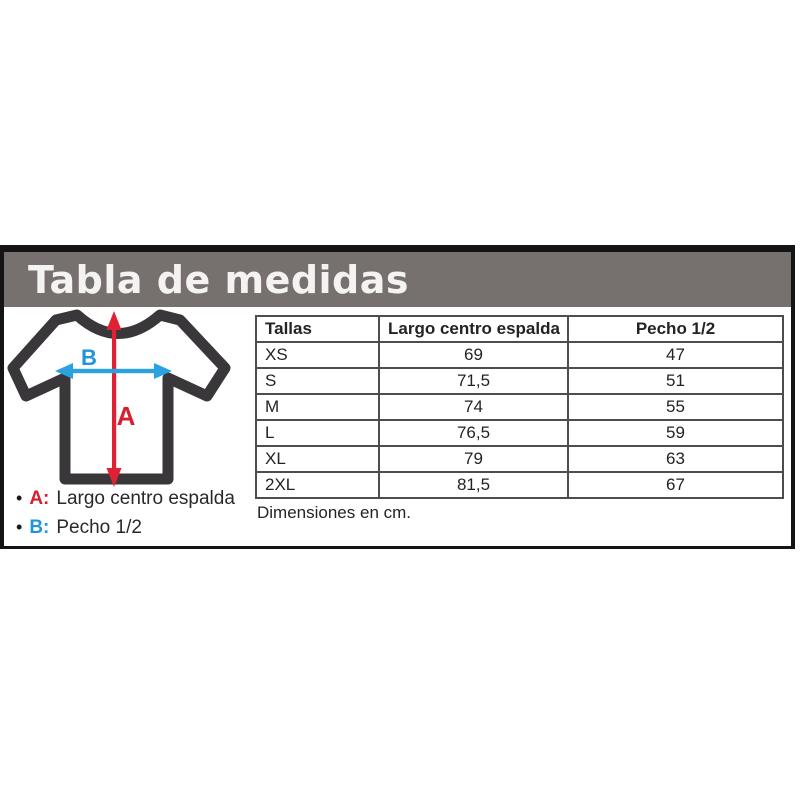  I want to click on measurement-cell: 51, so click(675, 381).